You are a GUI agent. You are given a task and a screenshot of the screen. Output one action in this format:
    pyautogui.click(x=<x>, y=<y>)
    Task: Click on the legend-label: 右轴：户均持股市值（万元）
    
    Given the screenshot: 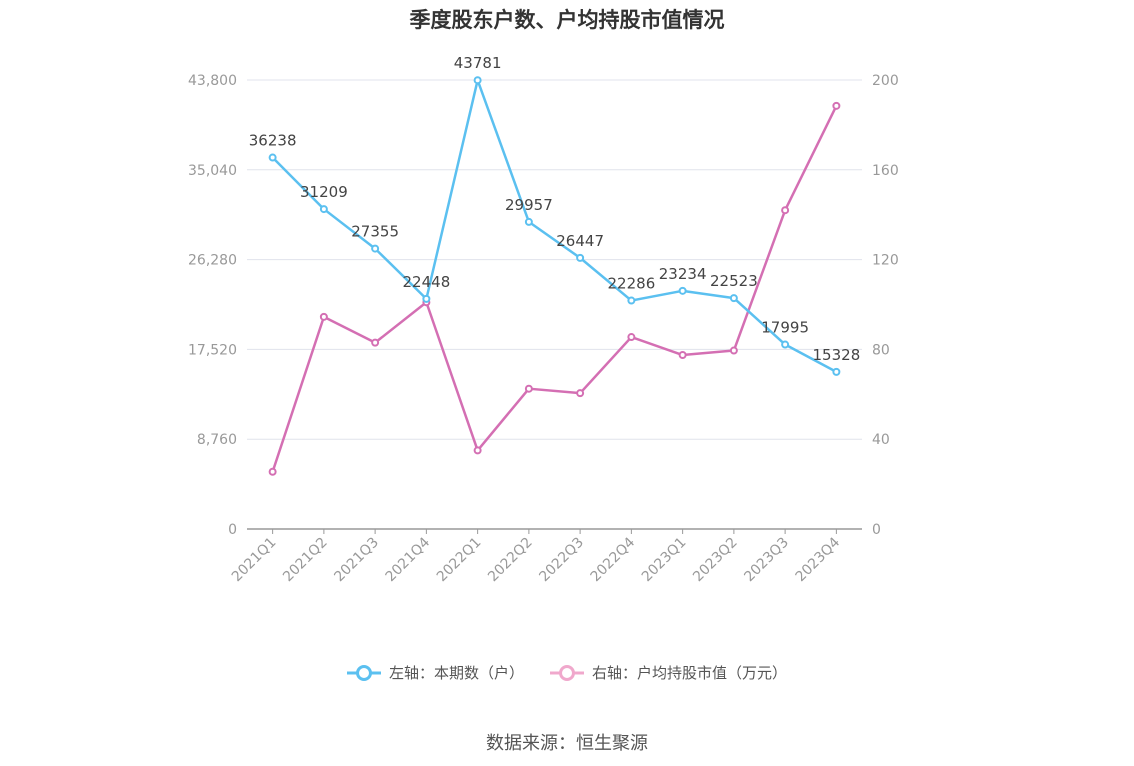 What is the action you would take?
    pyautogui.click(x=690, y=673)
    